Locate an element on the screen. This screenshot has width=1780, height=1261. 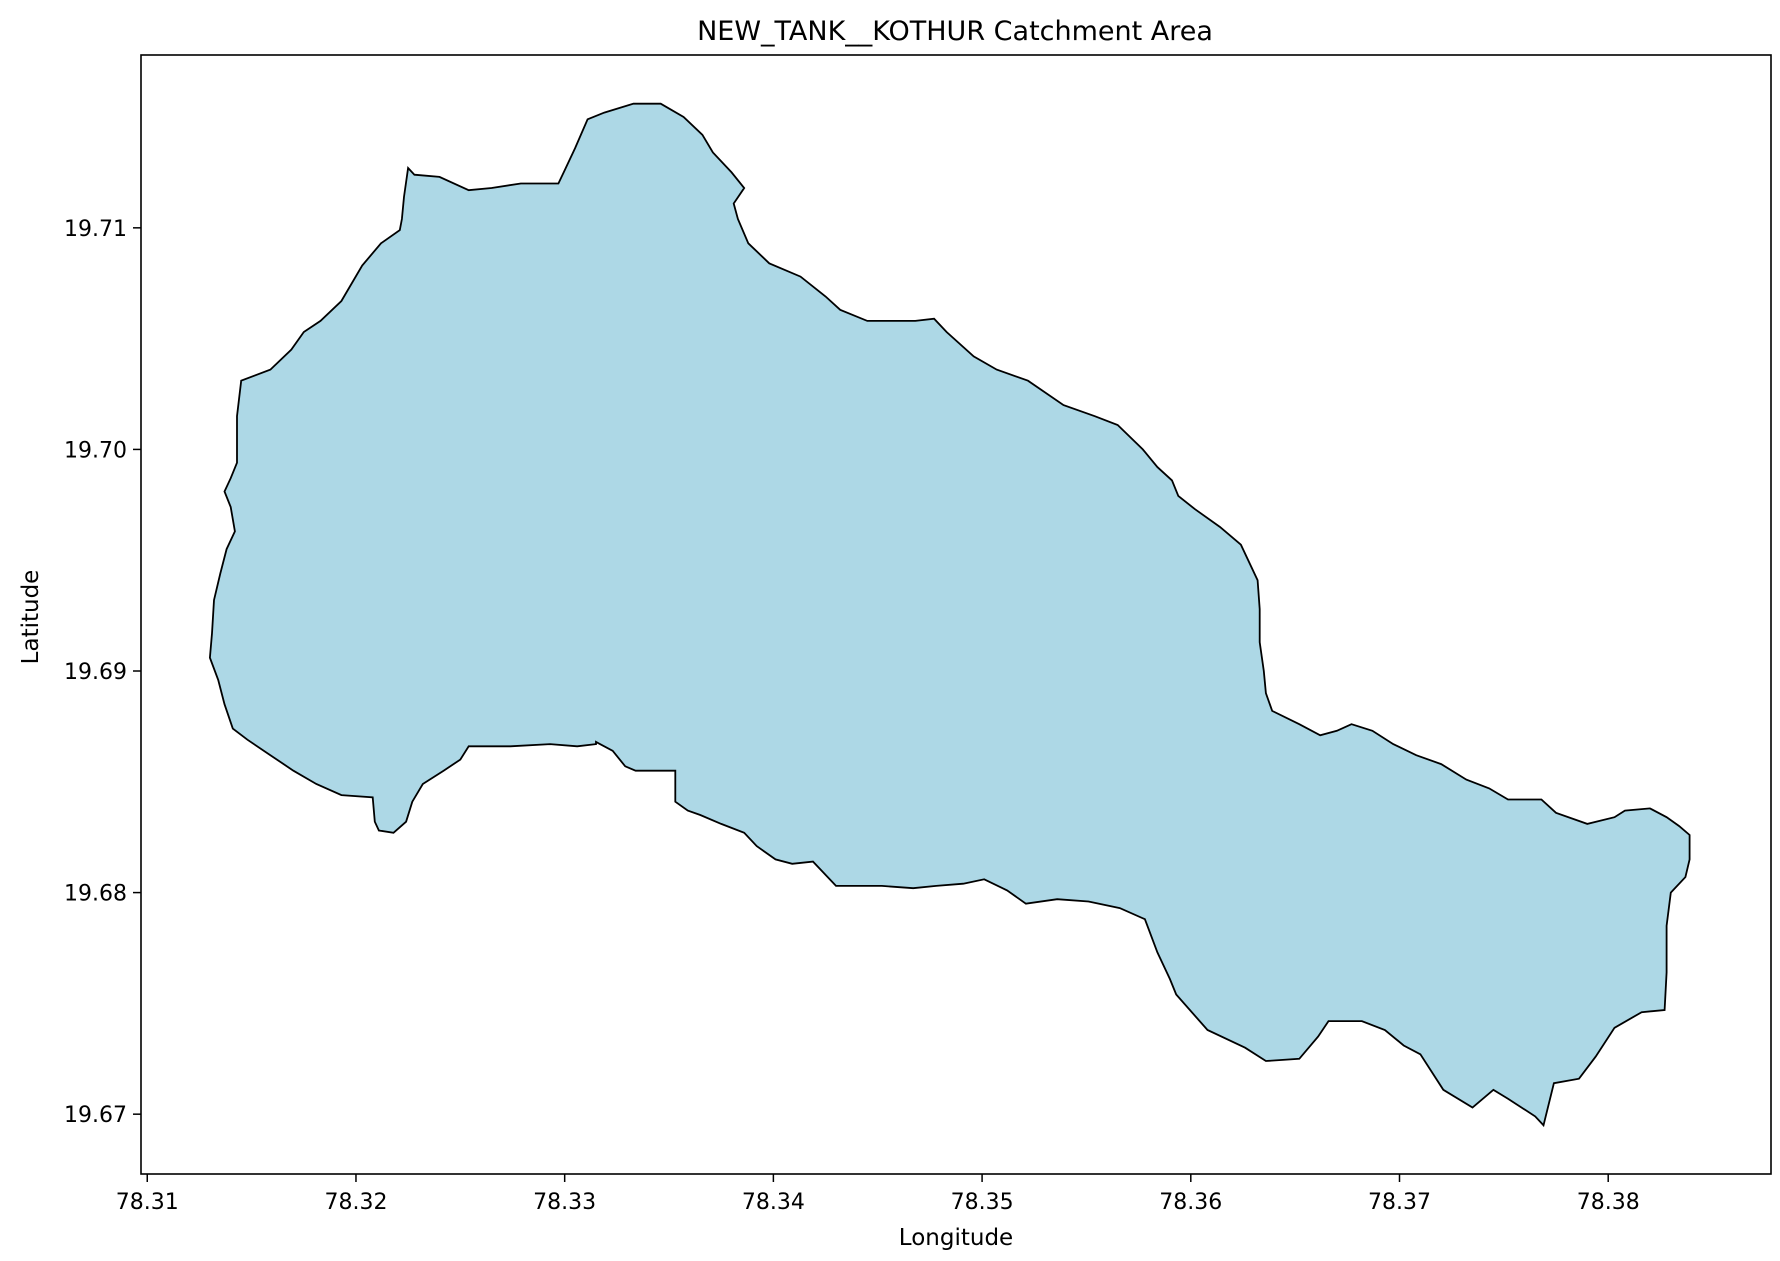
y-axis-ticks: 19.67 19.68 19.69 19.70 19.71 is located at coordinates (102, 672).